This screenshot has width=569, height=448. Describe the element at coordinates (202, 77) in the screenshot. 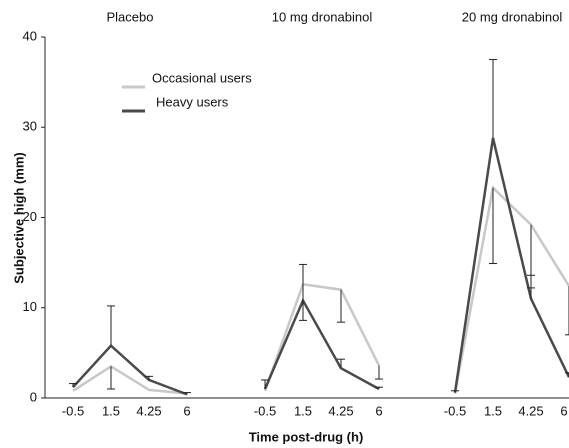

I see `legend-label: Occasional users` at that location.